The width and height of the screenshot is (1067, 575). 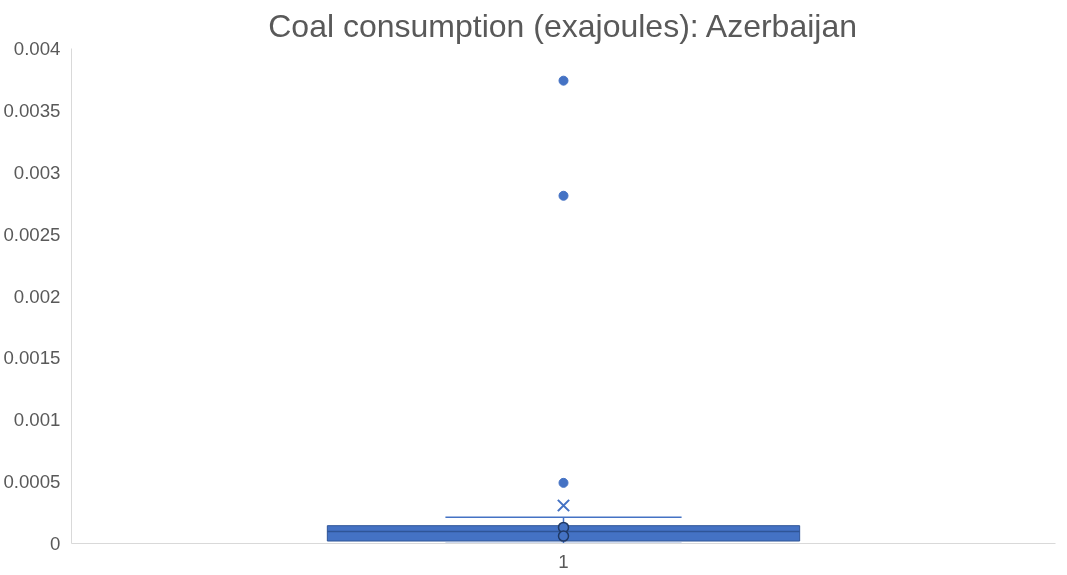 What do you see at coordinates (32, 234) in the screenshot?
I see `y-tick-label: 0.0025` at bounding box center [32, 234].